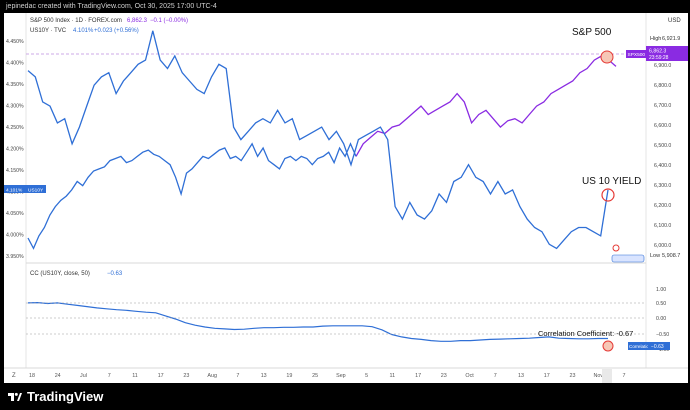 This screenshot has width=690, height=410. What do you see at coordinates (289, 376) in the screenshot?
I see `time-axis-tick-label: 19` at bounding box center [289, 376].